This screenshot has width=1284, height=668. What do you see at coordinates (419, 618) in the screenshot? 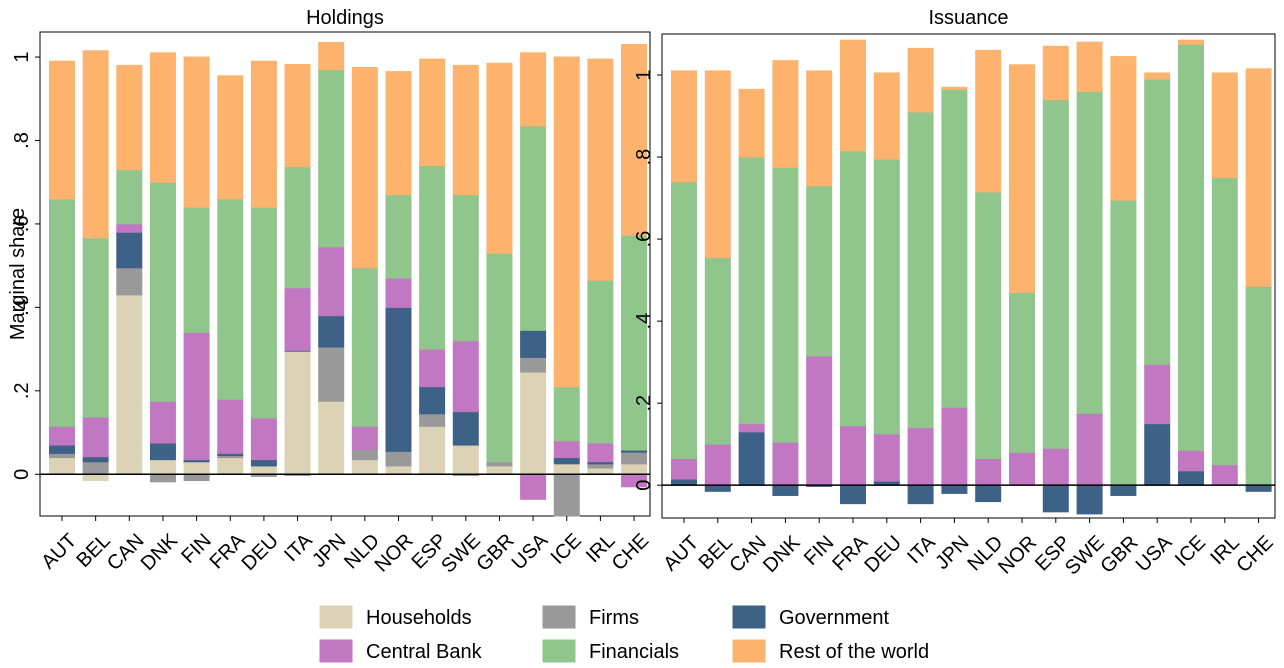
I see `legend-label: Households` at bounding box center [419, 618].